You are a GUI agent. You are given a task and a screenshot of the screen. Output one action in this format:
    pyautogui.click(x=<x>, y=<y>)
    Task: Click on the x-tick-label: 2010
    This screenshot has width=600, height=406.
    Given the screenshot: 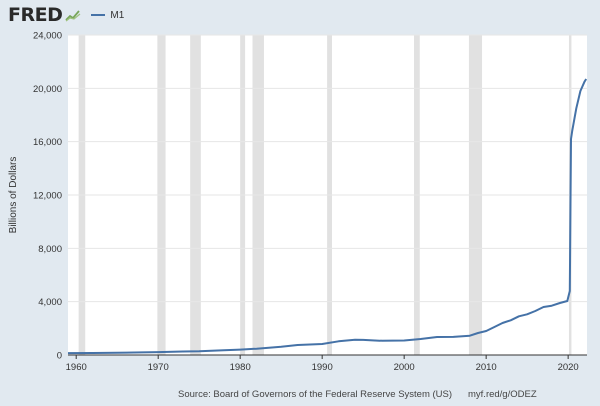 What is the action you would take?
    pyautogui.click(x=486, y=367)
    